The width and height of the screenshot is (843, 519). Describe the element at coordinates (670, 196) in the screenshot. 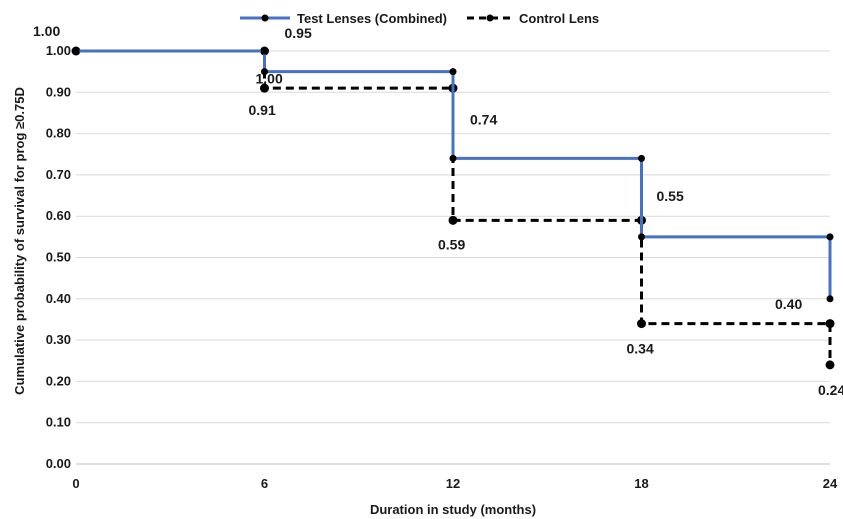

I see `data-label: 0.55` at that location.